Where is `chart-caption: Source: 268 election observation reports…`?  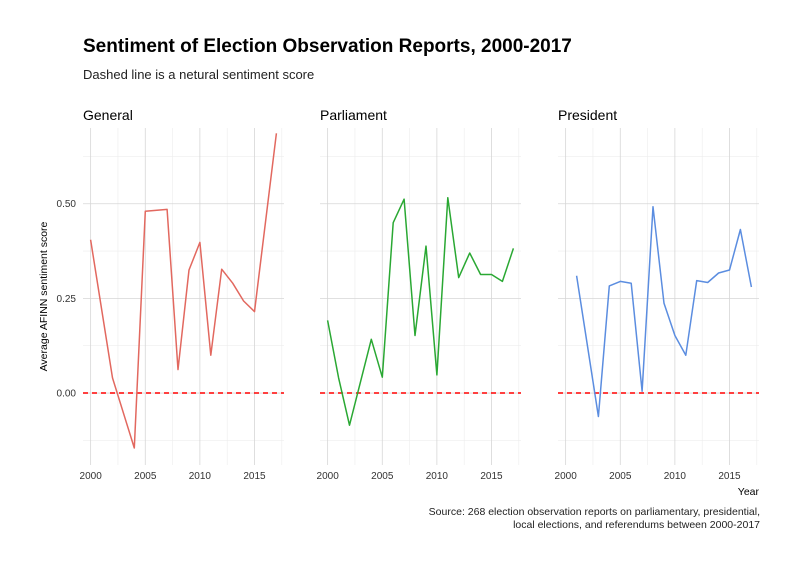
chart-caption: Source: 268 election observation reports… is located at coordinates (570, 519).